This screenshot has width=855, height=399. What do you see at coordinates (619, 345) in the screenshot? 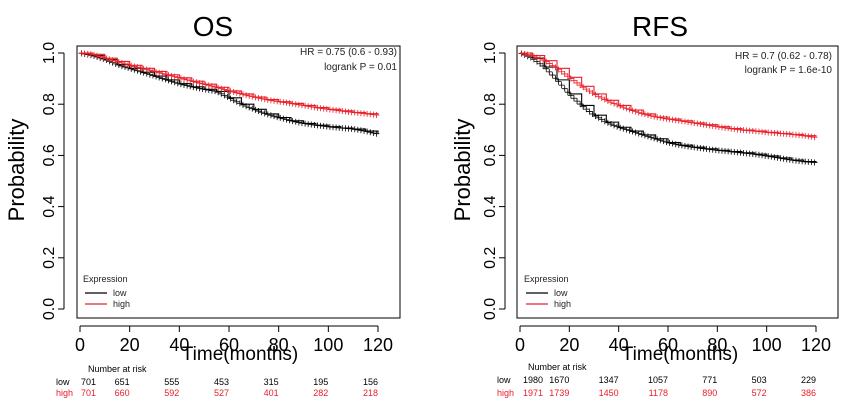
I see `x-tick-label: 40` at bounding box center [619, 345].